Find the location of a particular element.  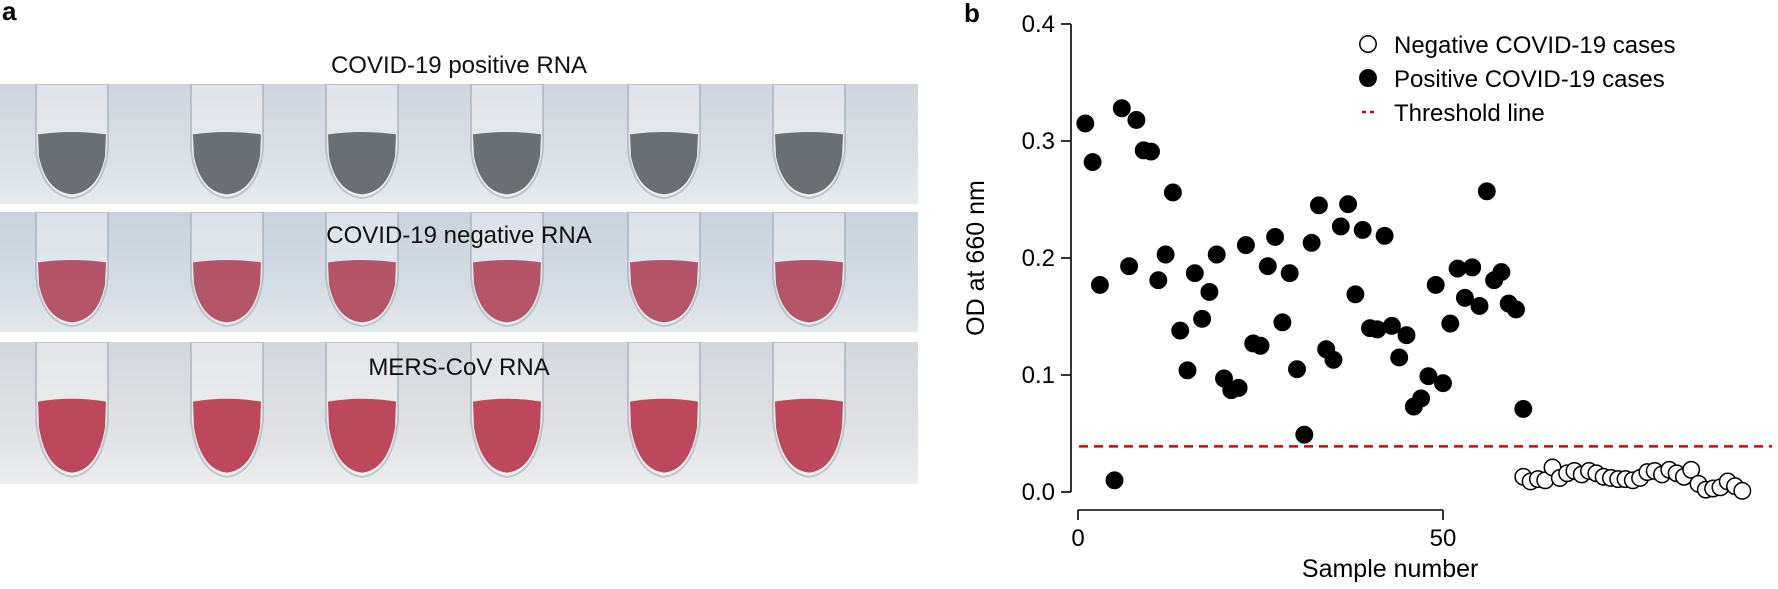

legend-label-positive: Positive COVID-19 cases is located at coordinates (1529, 79).